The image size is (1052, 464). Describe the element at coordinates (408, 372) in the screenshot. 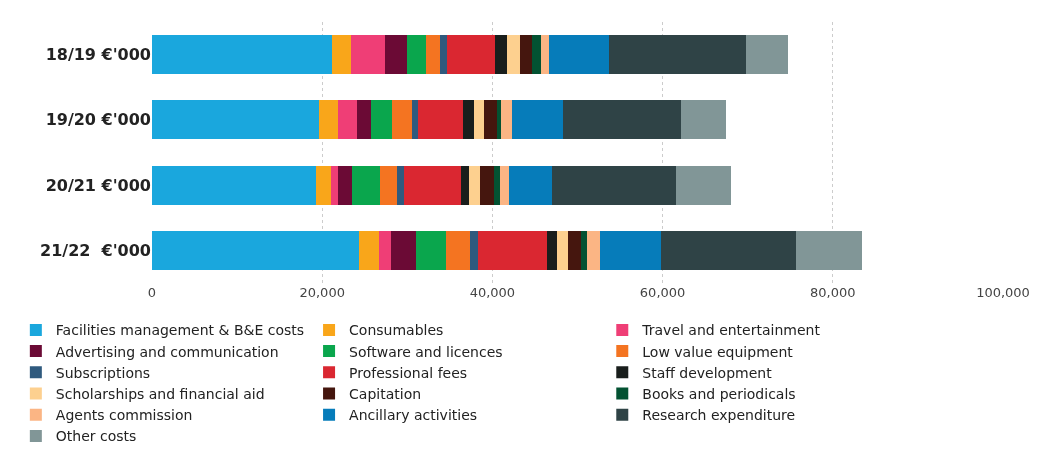

I see `legend-label: Professional fees` at that location.